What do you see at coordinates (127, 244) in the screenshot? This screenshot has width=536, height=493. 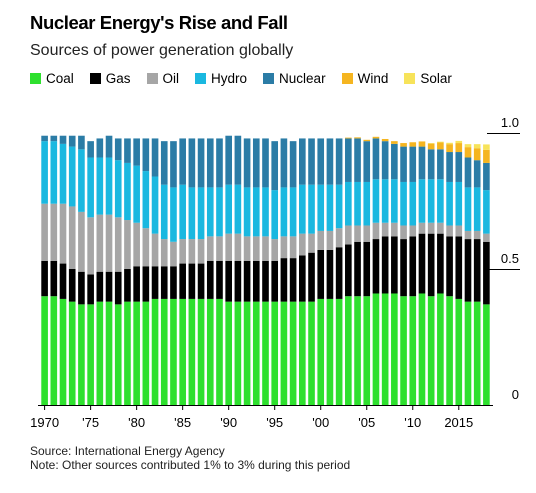 I see `bar-oil-1979` at bounding box center [127, 244].